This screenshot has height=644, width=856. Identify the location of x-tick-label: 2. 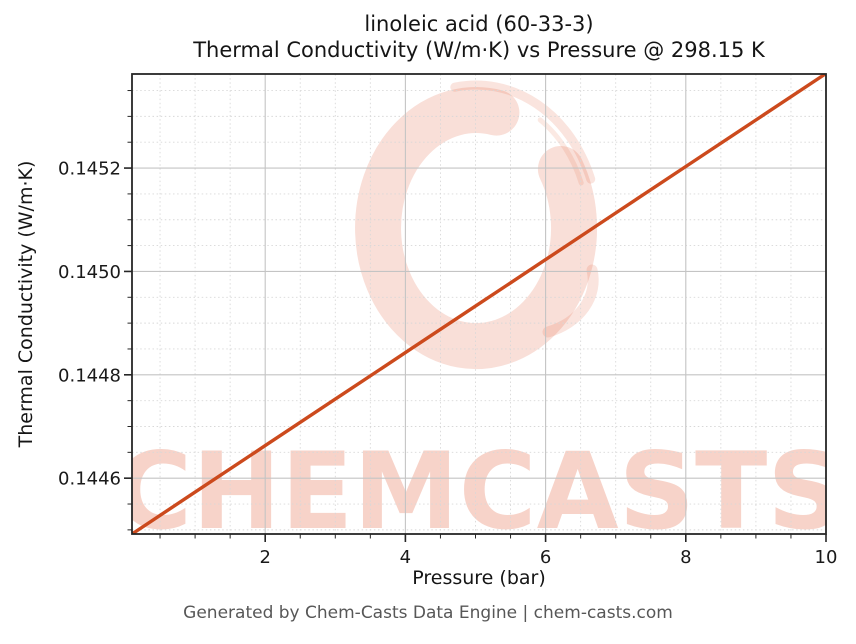
(264, 557).